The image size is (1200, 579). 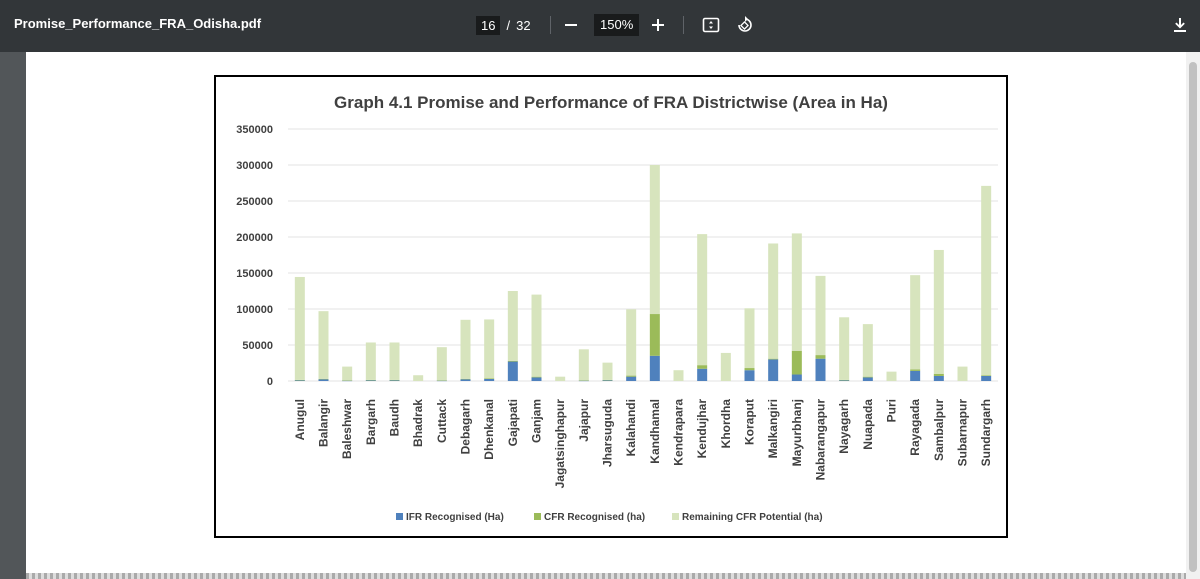 What do you see at coordinates (442, 421) in the screenshot?
I see `x-tick-label: Cuttack` at bounding box center [442, 421].